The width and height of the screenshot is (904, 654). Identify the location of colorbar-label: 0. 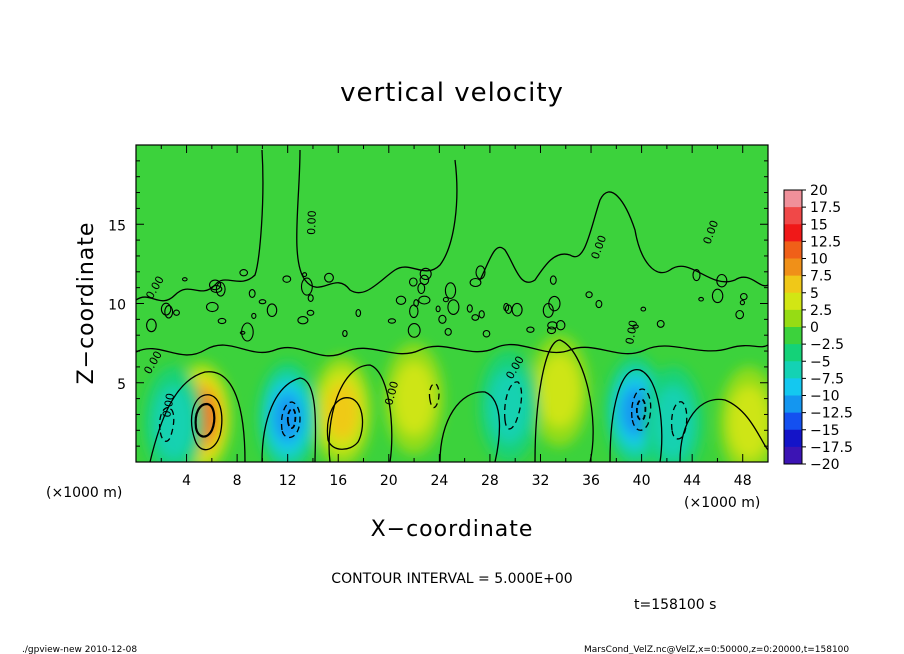
(814, 328).